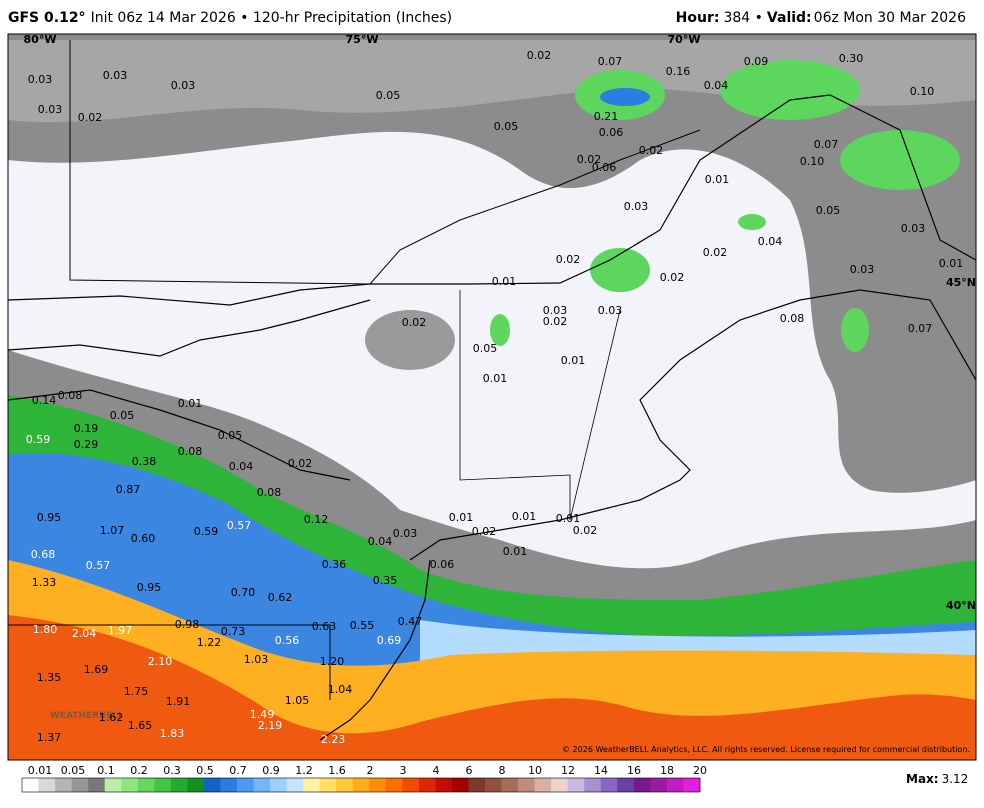 This screenshot has width=984, height=808. What do you see at coordinates (792, 318) in the screenshot?
I see `value-label: 0.08` at bounding box center [792, 318].